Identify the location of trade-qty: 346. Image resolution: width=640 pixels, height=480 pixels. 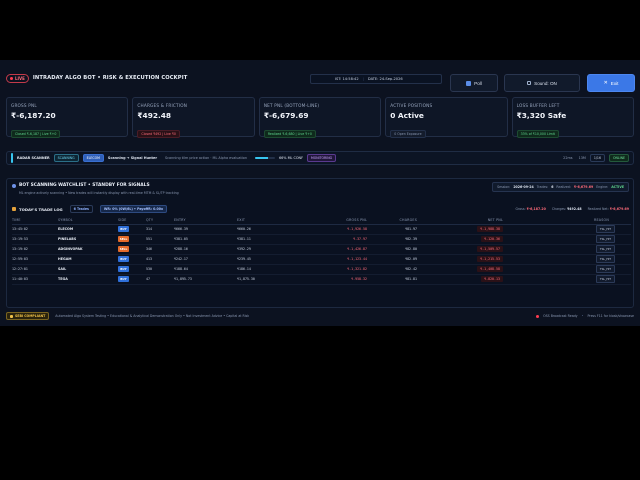
(160, 249).